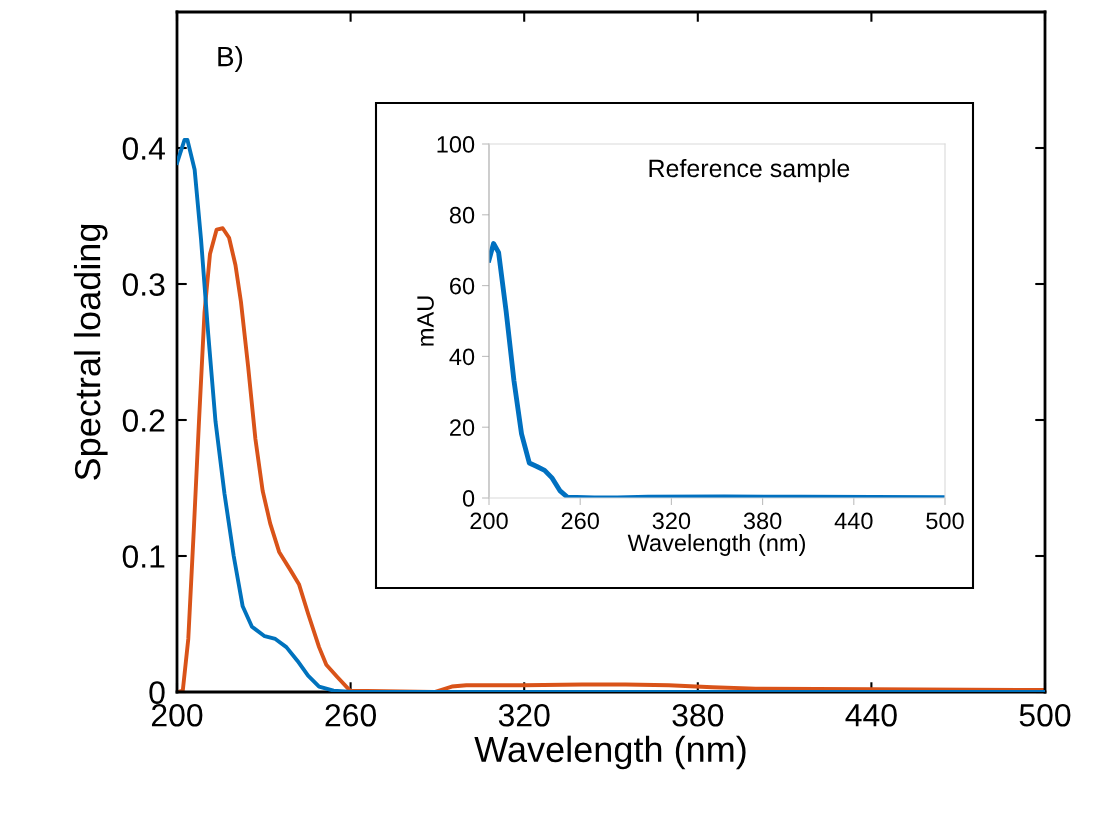  Describe the element at coordinates (230, 59) in the screenshot. I see `annotation: B)` at that location.